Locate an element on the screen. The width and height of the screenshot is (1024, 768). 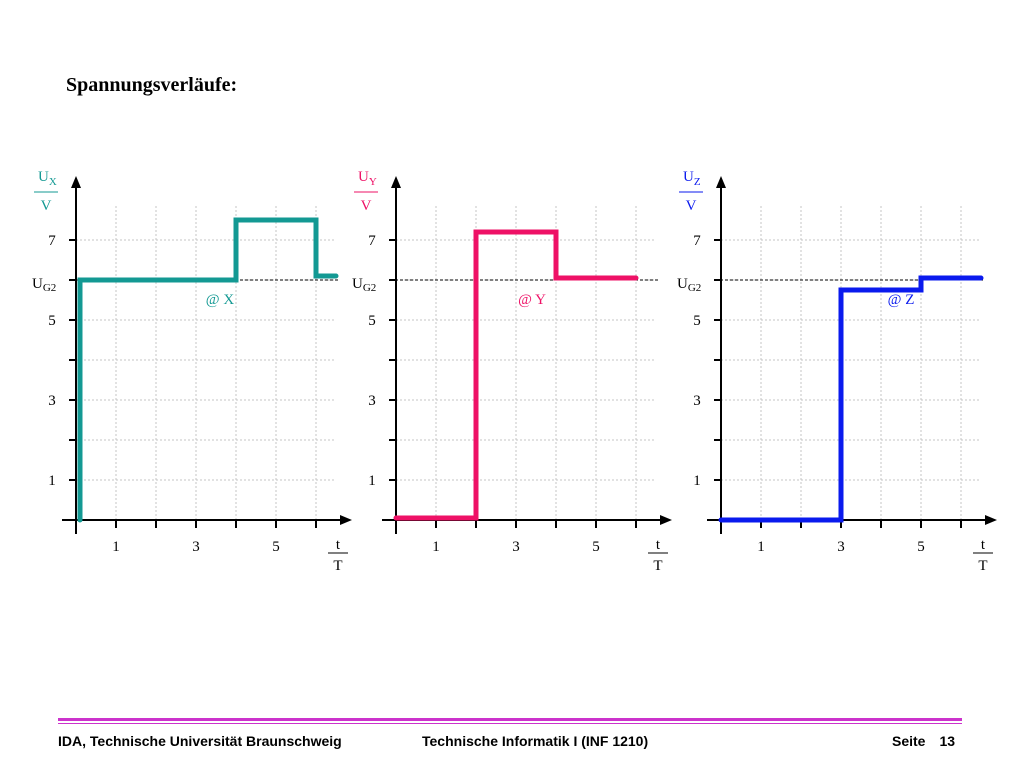
y-axis-label-numerator: UX is located at coordinates (47, 178).